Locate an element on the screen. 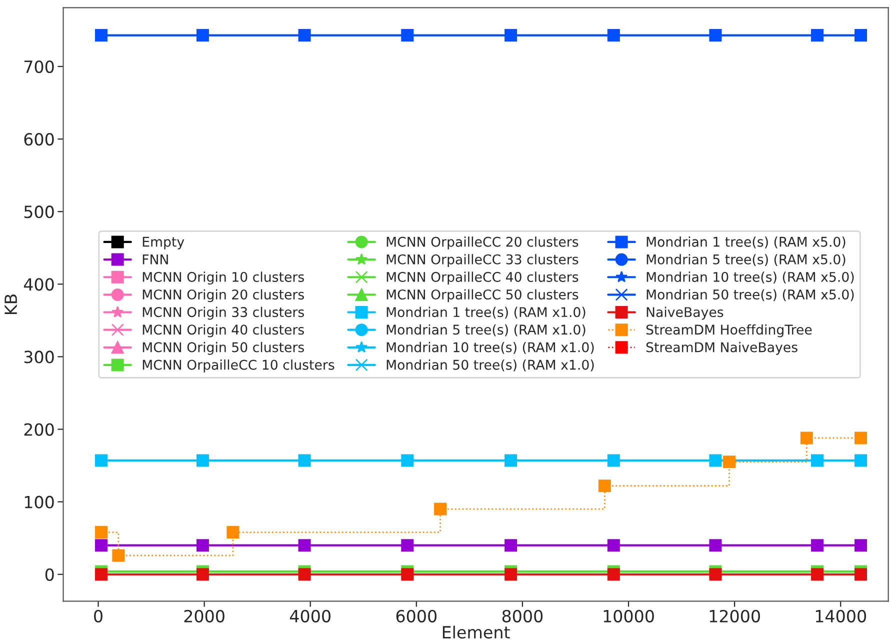 Image resolution: width=891 pixels, height=643 pixels. legend-label: MCNN Origin 20 clusters is located at coordinates (223, 295).